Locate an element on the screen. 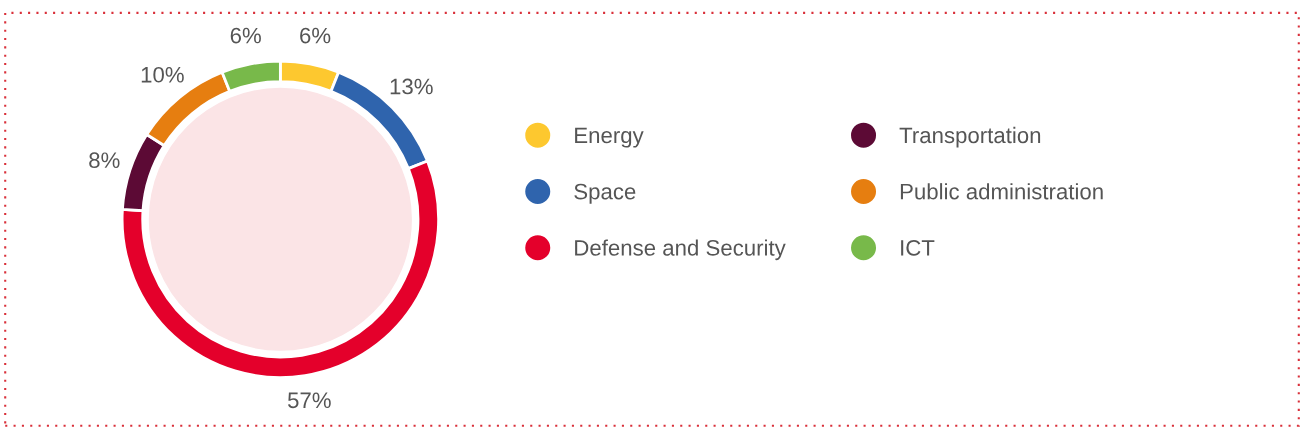 The height and width of the screenshot is (430, 1304). legend-label: Transportation is located at coordinates (970, 137).